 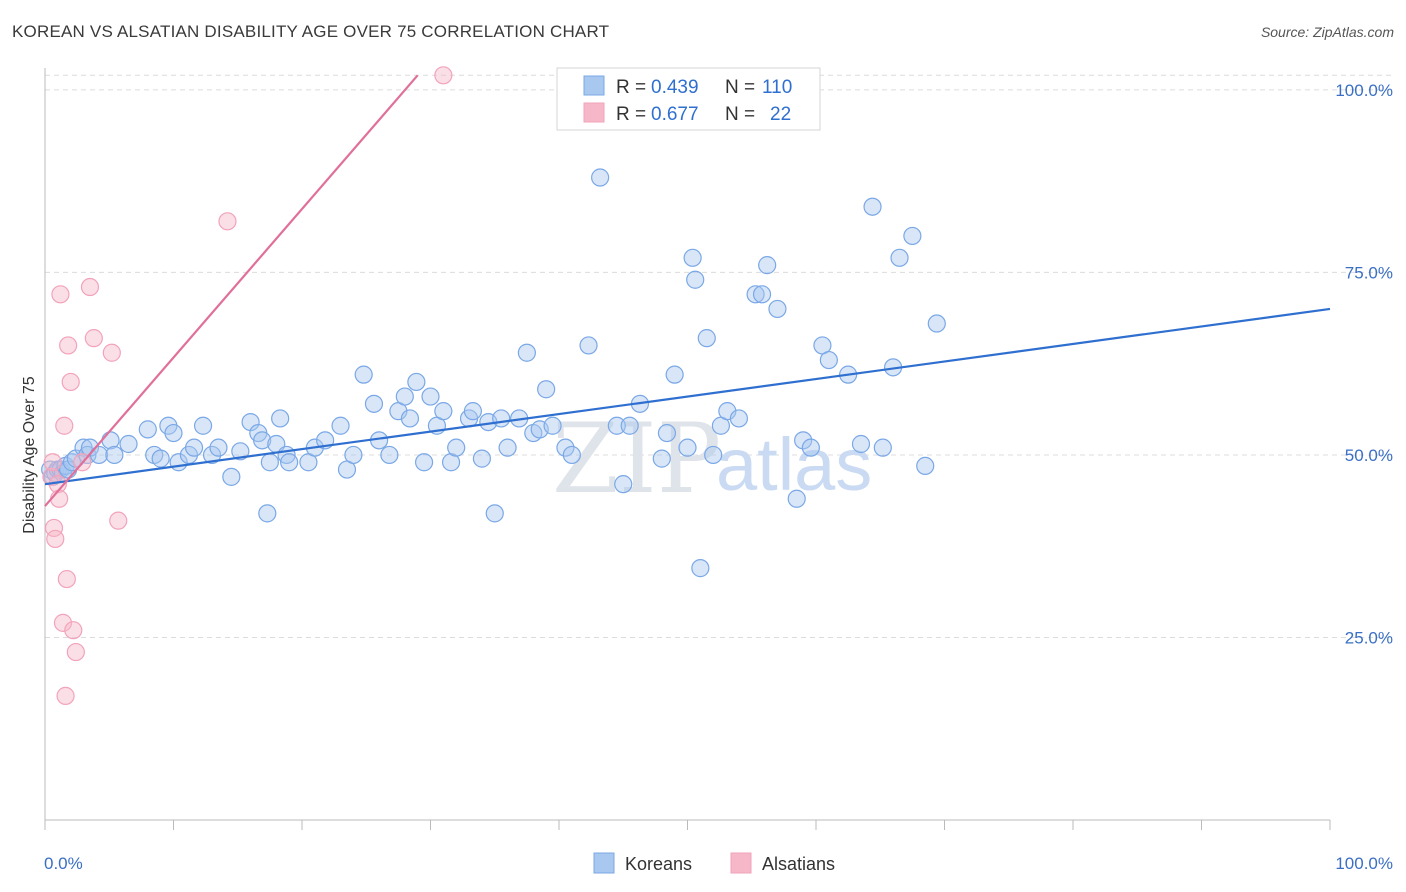 What do you see at coordinates (1327, 32) in the screenshot?
I see `source-label: Source: ZipAtlas.com` at bounding box center [1327, 32].